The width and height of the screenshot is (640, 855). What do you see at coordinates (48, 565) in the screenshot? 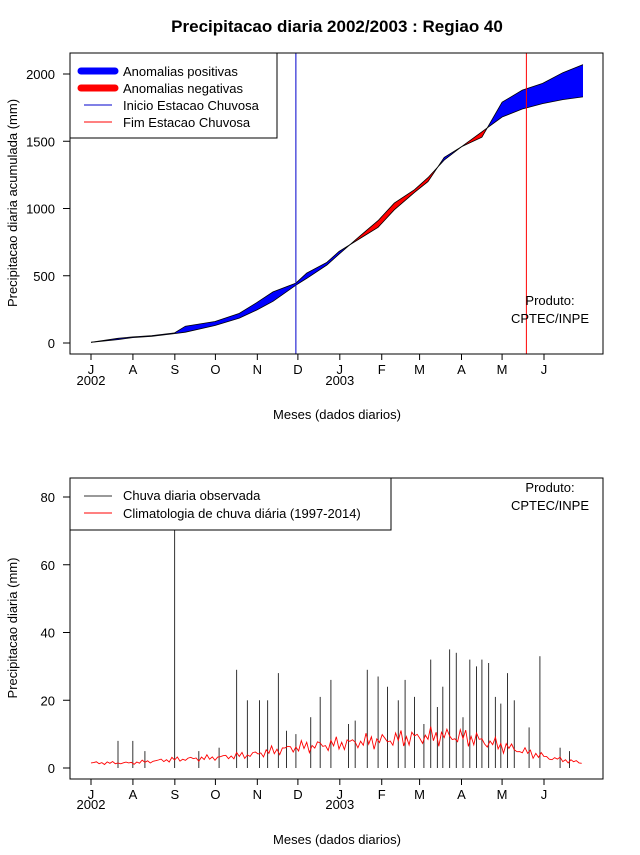
I see `y-tick-label: 60` at bounding box center [48, 565].